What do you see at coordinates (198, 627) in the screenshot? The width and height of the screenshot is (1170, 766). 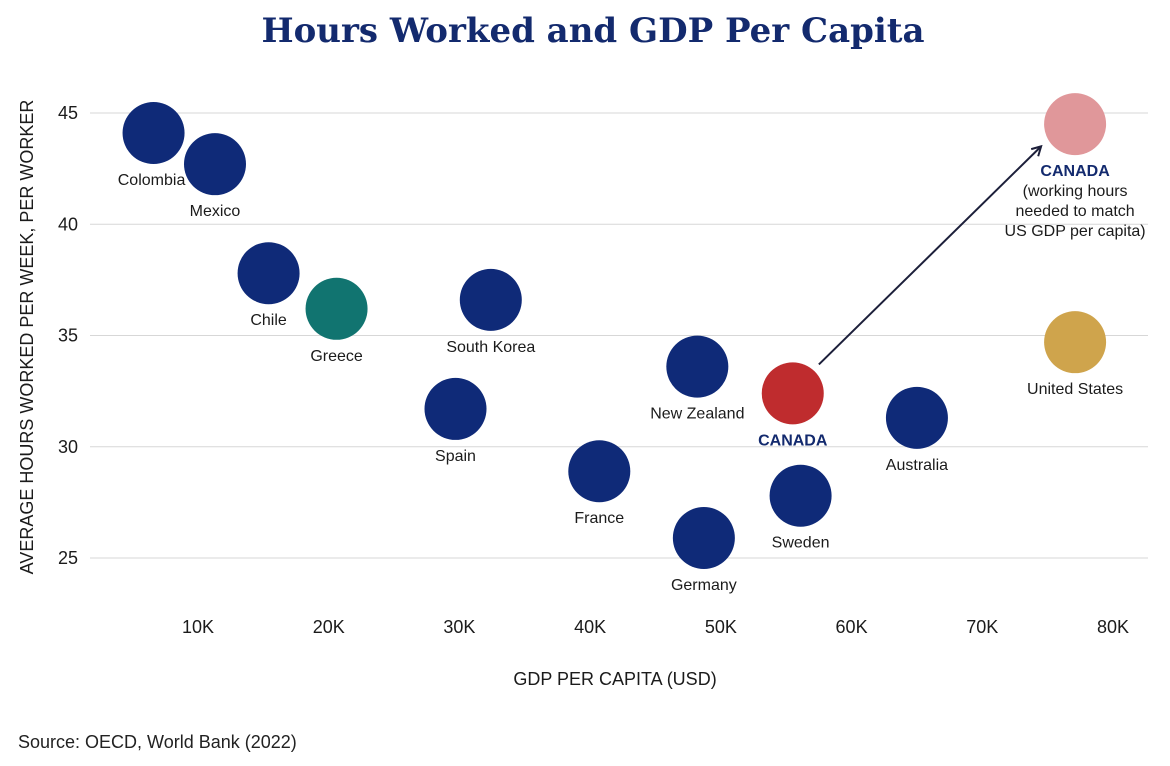 I see `x-tick-label: 10K` at bounding box center [198, 627].